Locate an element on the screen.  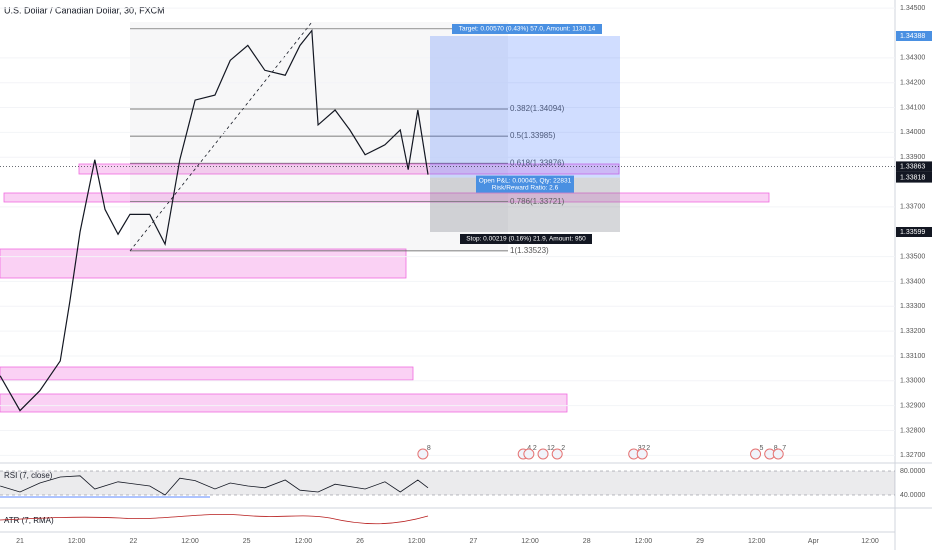
price-tick-label: 1.34000 is located at coordinates (912, 132).